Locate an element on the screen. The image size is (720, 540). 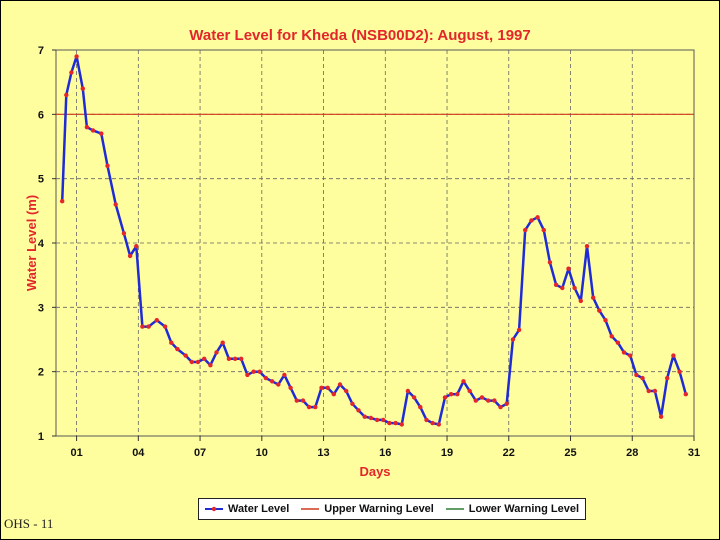
x-tick-label: 28 is located at coordinates (632, 453).